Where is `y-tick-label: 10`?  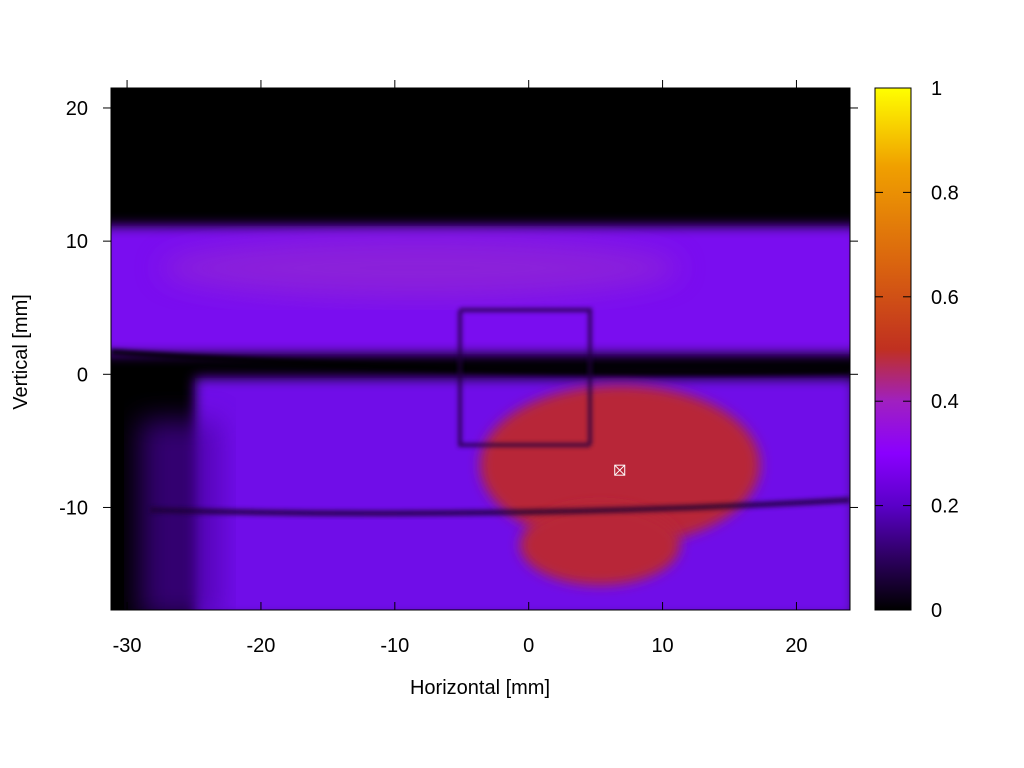
y-tick-label: 10 is located at coordinates (77, 242).